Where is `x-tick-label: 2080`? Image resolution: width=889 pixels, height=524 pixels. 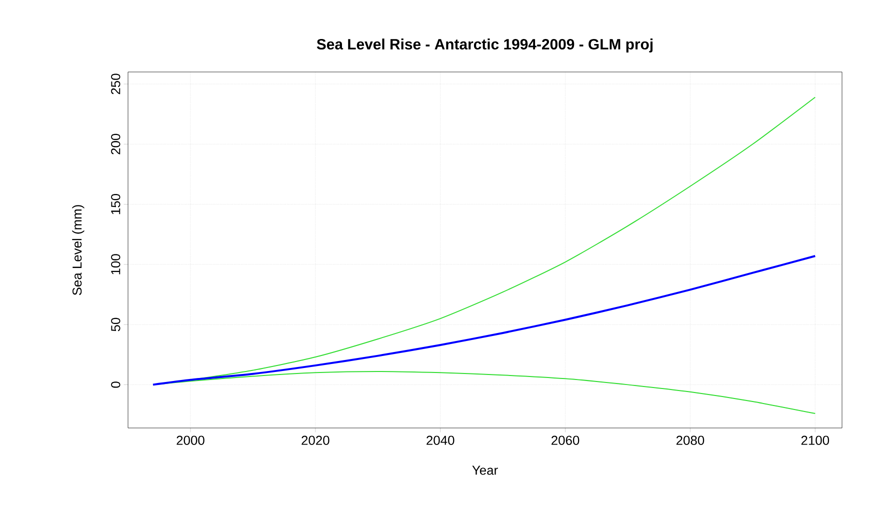
x-tick-label: 2080 is located at coordinates (690, 440).